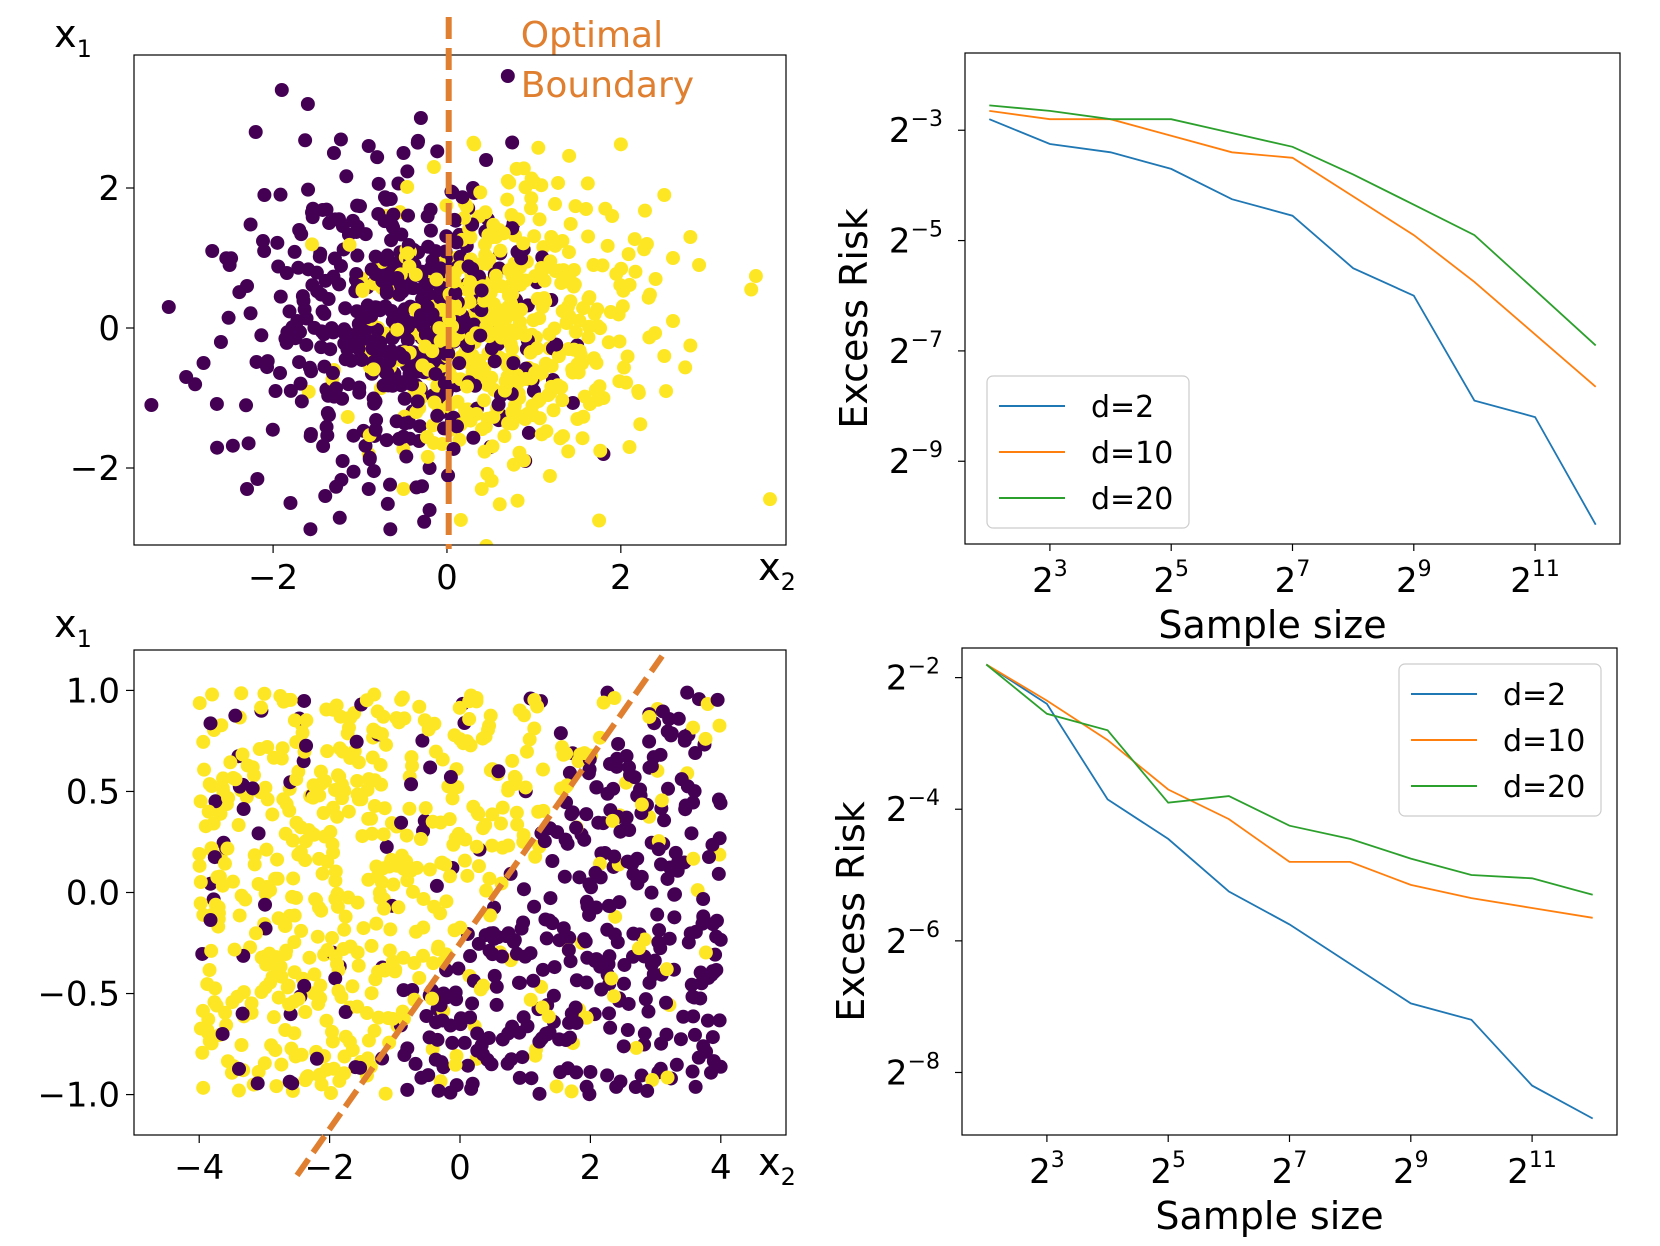 This screenshot has width=1660, height=1246. I want to click on series-line-d=2, so click(1289, 891).